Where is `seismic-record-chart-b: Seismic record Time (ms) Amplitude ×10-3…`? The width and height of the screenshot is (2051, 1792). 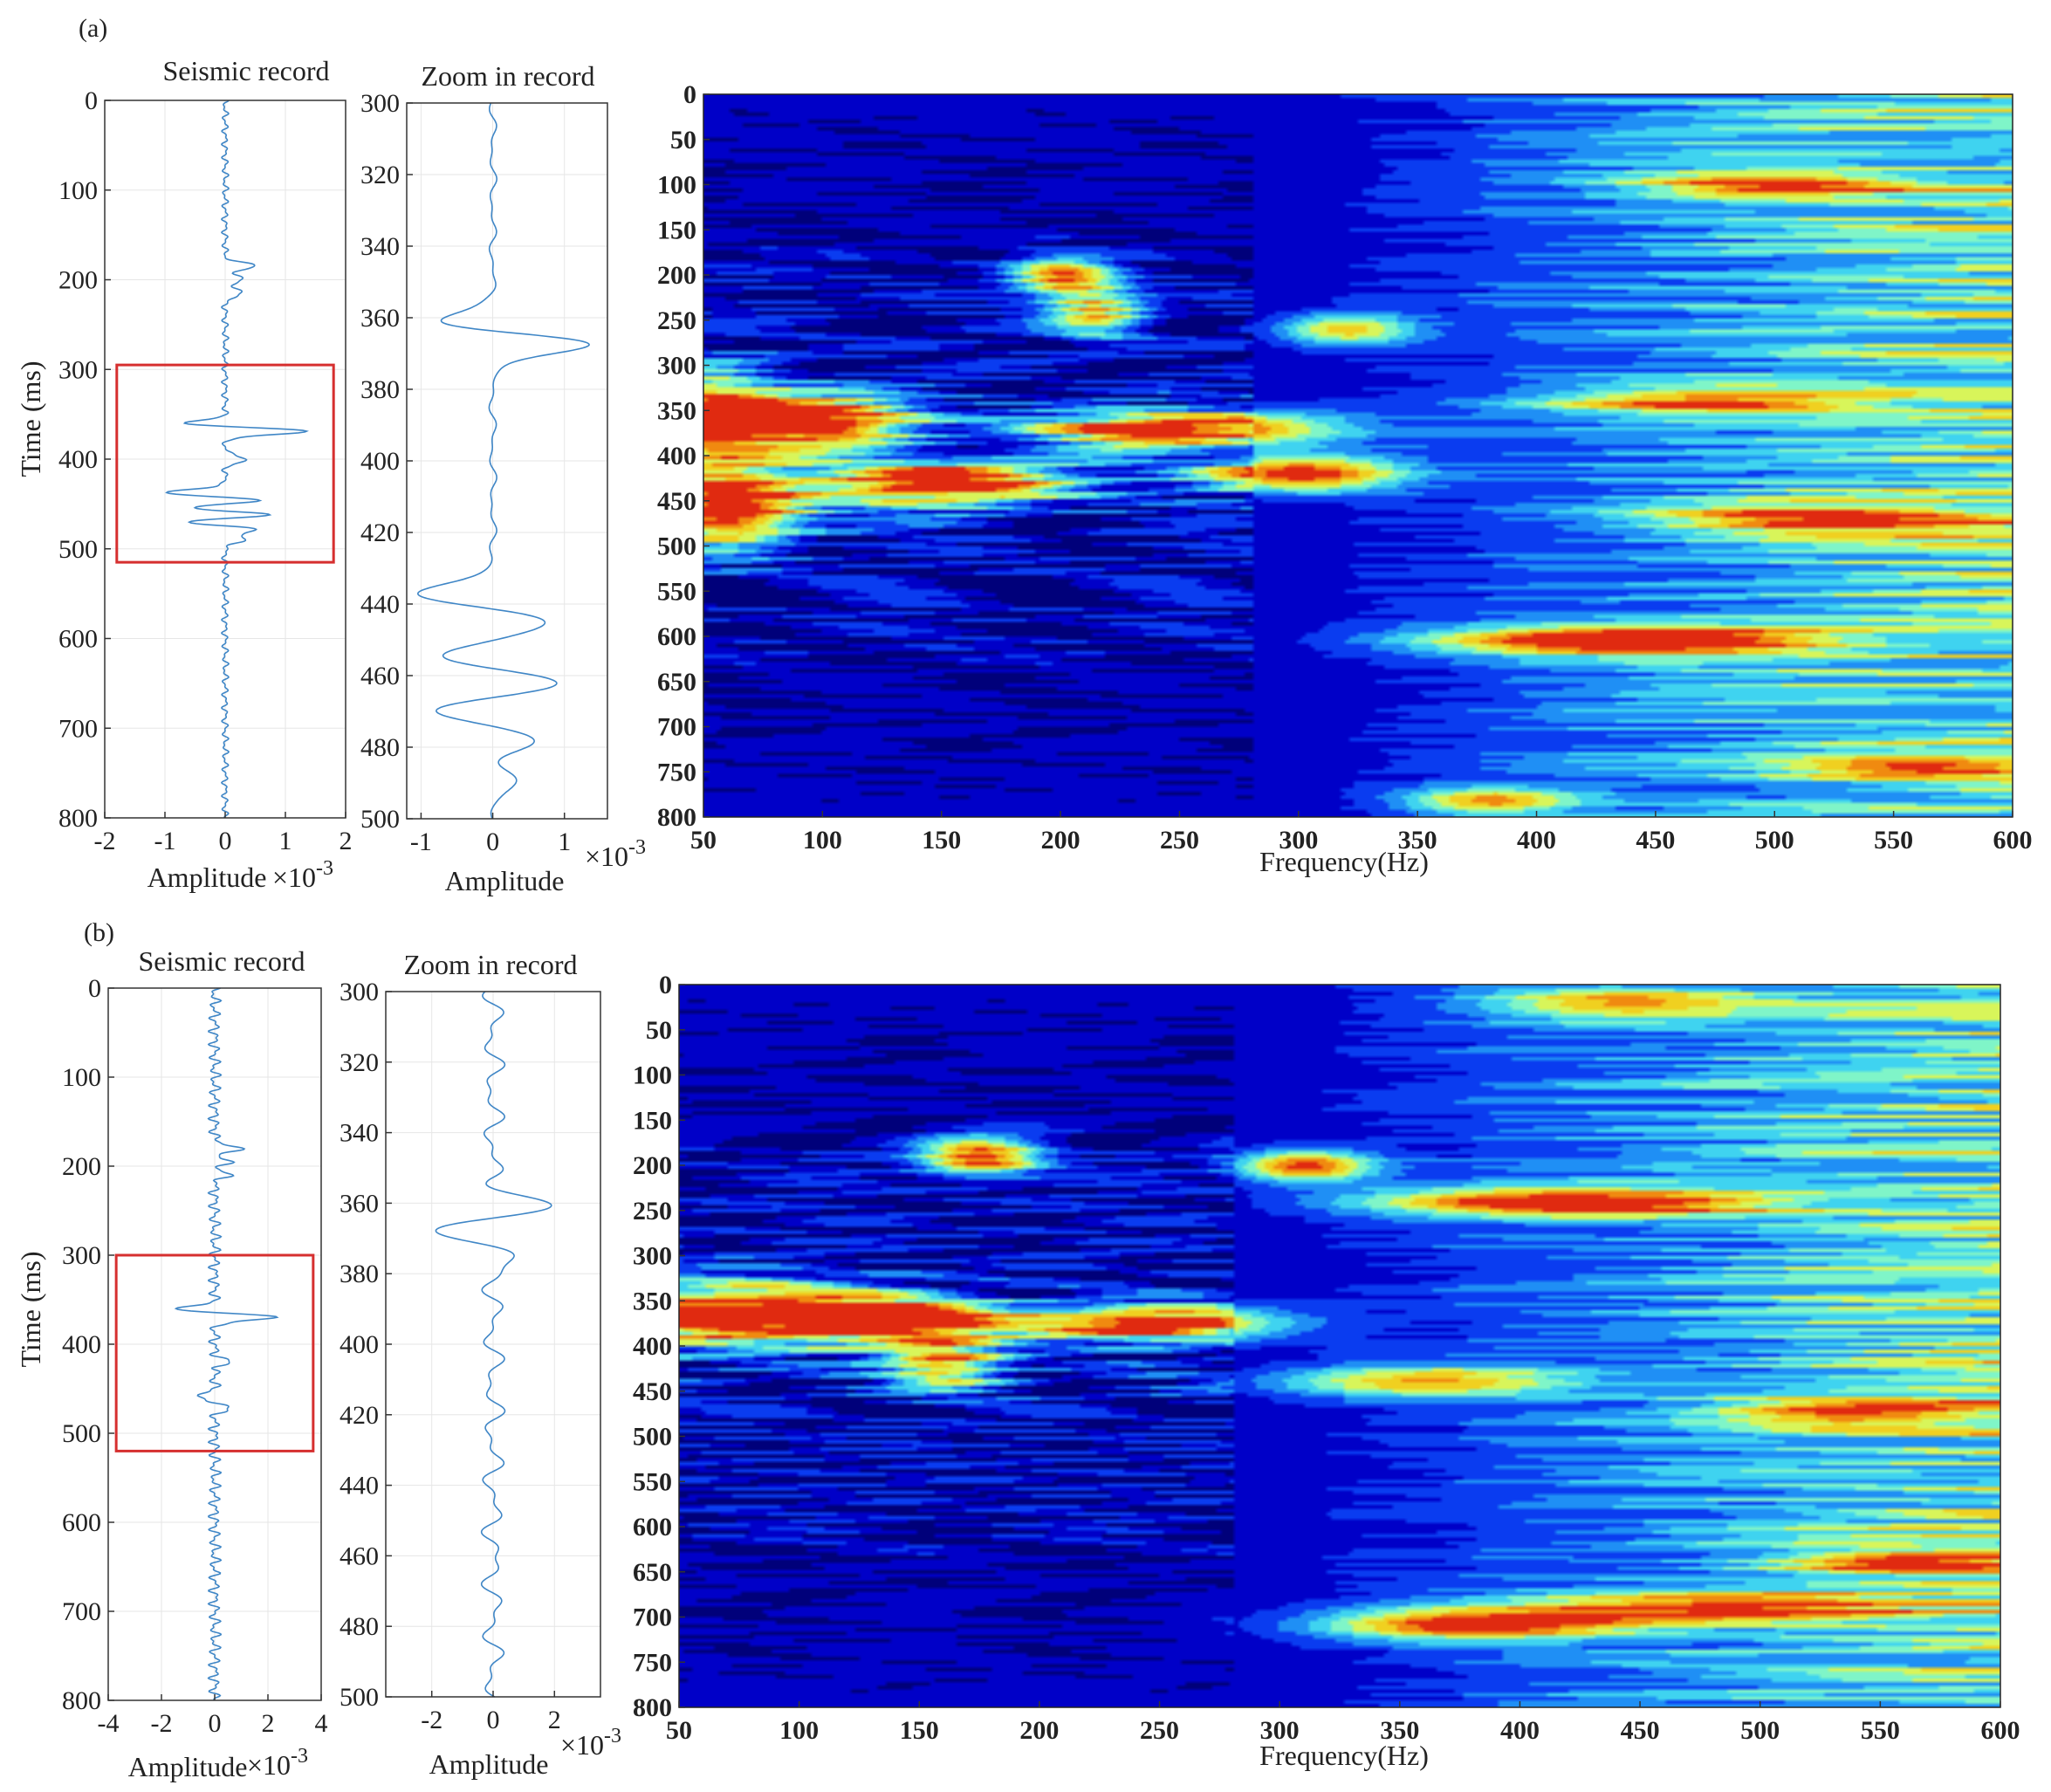
seismic-record-chart-b: Seismic record Time (ms) Amplitude ×10-3… is located at coordinates (171, 1363).